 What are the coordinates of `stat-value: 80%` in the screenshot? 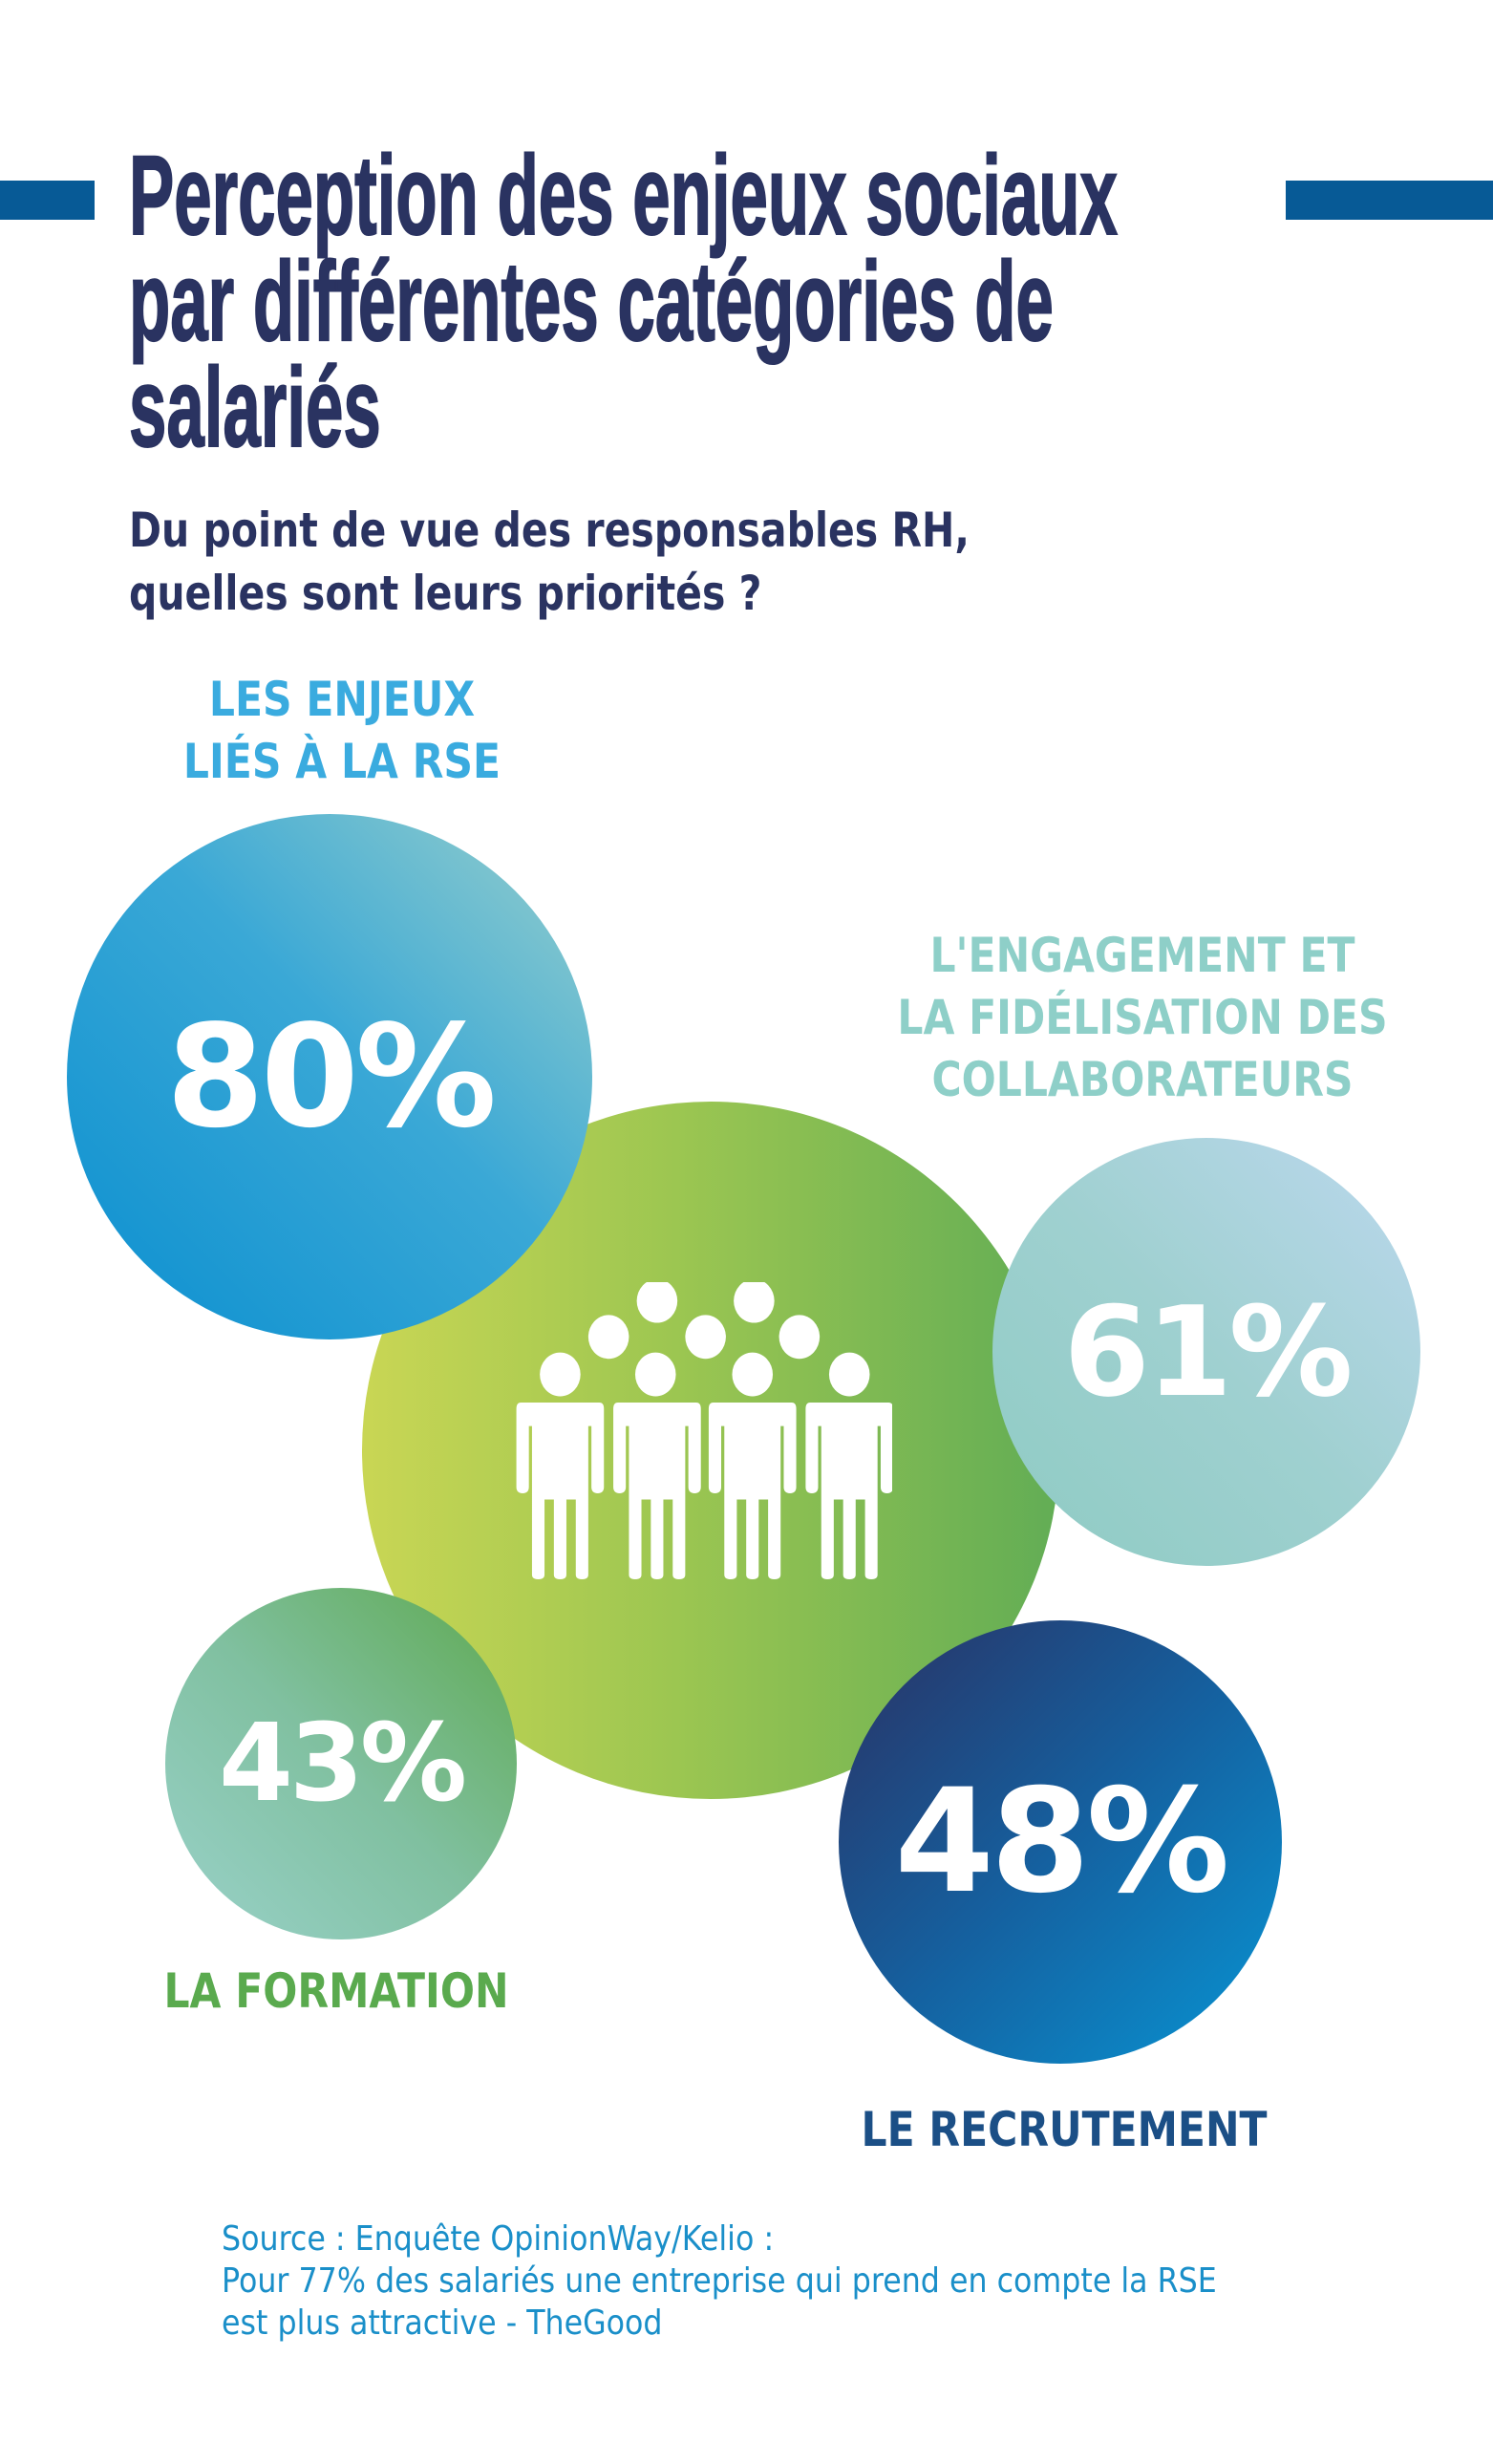 It's located at (331, 1077).